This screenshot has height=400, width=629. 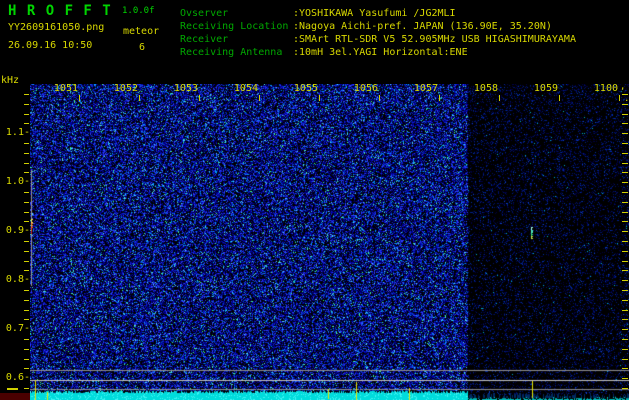 I want to click on time-tick-label: 1056, so click(x=365, y=88).